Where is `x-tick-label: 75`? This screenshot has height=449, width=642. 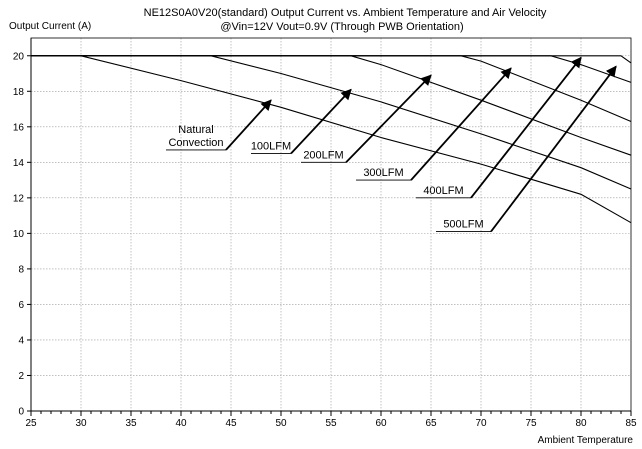
x-tick-label: 75 is located at coordinates (531, 423).